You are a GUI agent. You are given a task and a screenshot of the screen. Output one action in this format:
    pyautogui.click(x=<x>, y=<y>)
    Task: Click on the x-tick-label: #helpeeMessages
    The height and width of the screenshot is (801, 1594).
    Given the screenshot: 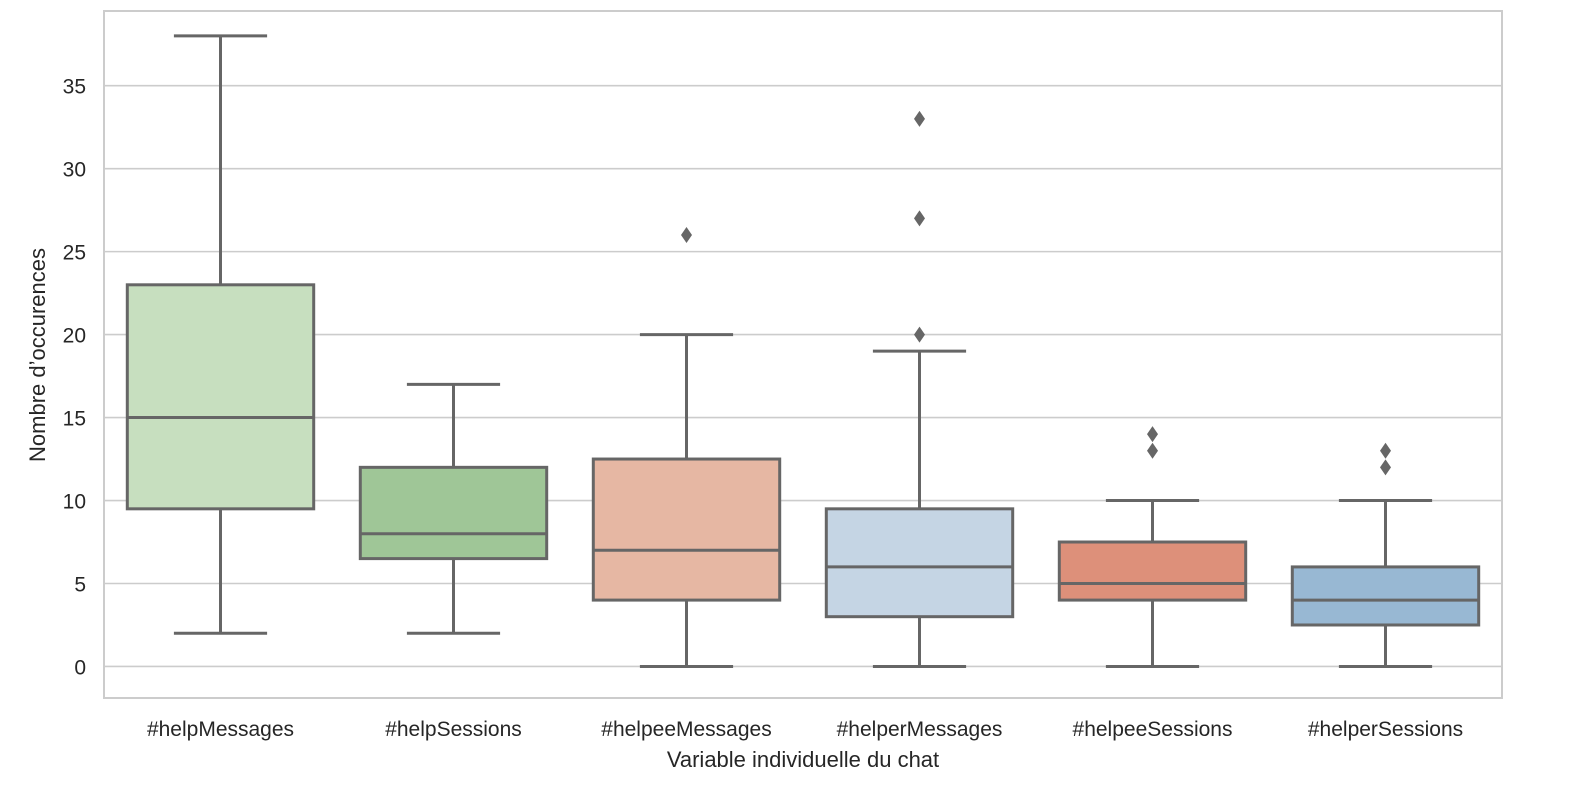 What is the action you would take?
    pyautogui.click(x=686, y=729)
    